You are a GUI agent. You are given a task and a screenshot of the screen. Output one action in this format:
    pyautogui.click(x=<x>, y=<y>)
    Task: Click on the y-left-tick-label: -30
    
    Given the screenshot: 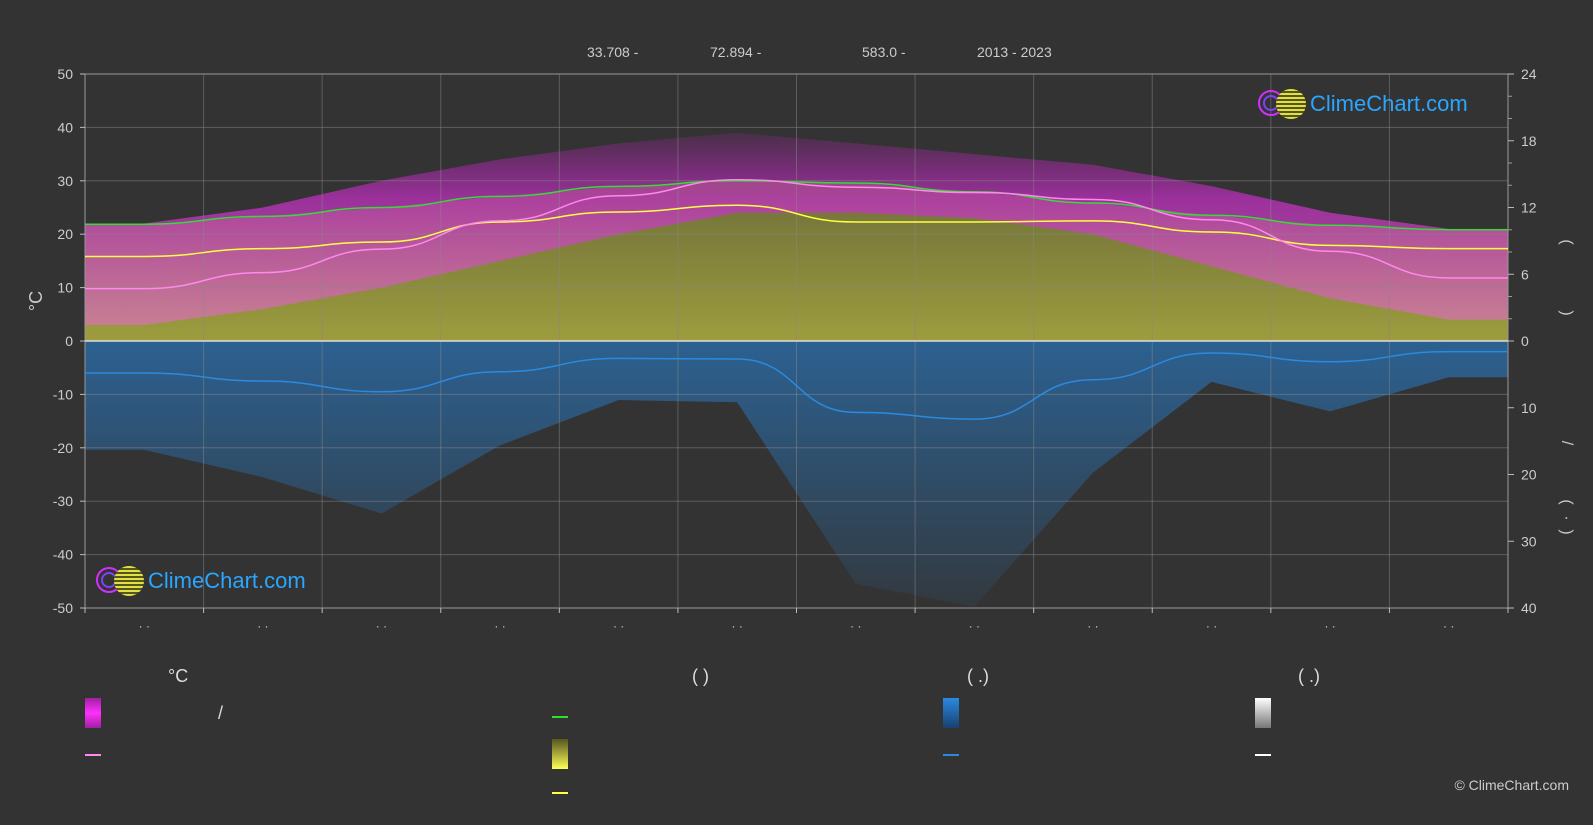 What is the action you would take?
    pyautogui.click(x=63, y=501)
    